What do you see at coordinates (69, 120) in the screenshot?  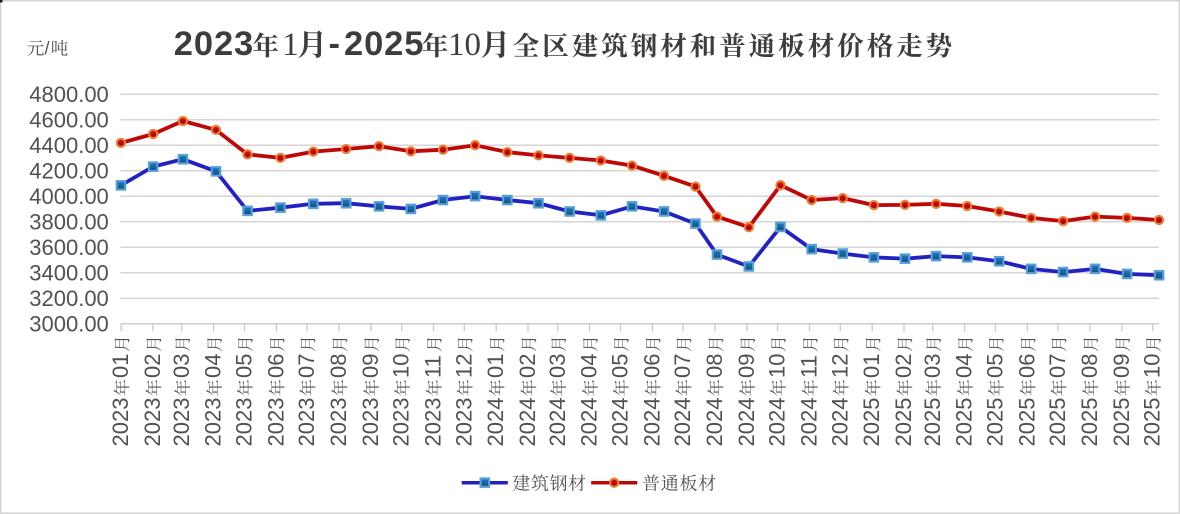 I see `svg-text: 4600.00` at bounding box center [69, 120].